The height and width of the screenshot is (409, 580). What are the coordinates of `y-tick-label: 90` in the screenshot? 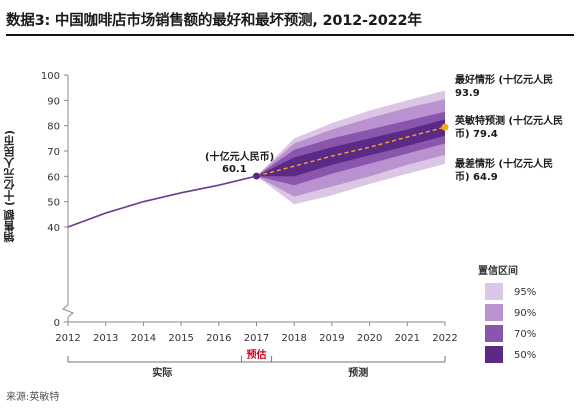 It's located at (53, 101).